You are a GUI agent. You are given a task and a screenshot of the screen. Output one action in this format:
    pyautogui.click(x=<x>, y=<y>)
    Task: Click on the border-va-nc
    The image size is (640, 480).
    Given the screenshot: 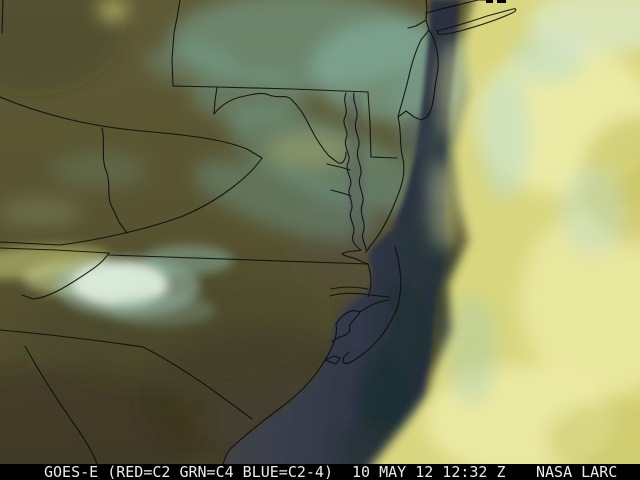 What is the action you would take?
    pyautogui.click(x=238, y=259)
    